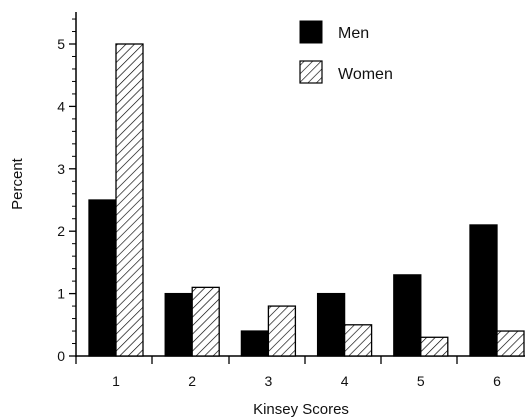 The image size is (528, 419). What do you see at coordinates (61, 44) in the screenshot?
I see `y-tick-label: 5` at bounding box center [61, 44].